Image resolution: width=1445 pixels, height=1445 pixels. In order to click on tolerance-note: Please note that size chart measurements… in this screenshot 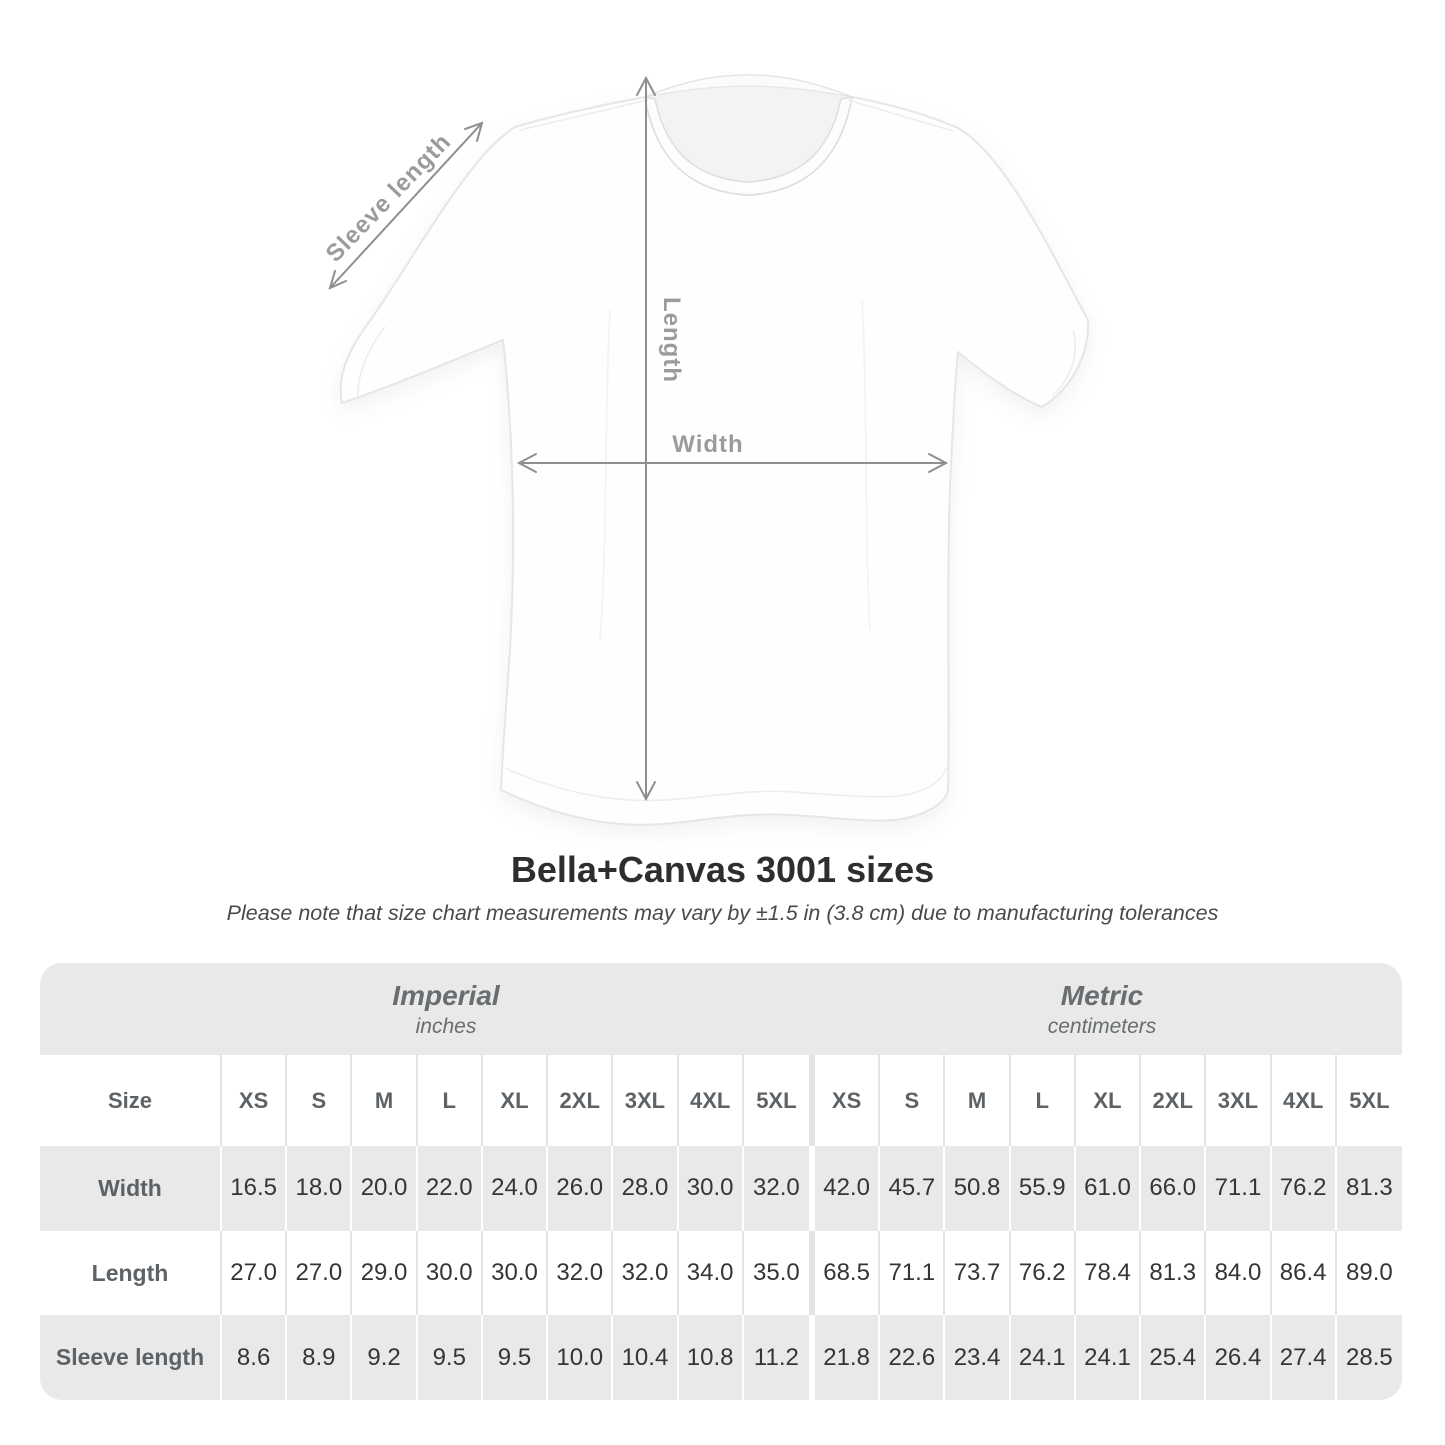, I will do `click(722, 913)`.